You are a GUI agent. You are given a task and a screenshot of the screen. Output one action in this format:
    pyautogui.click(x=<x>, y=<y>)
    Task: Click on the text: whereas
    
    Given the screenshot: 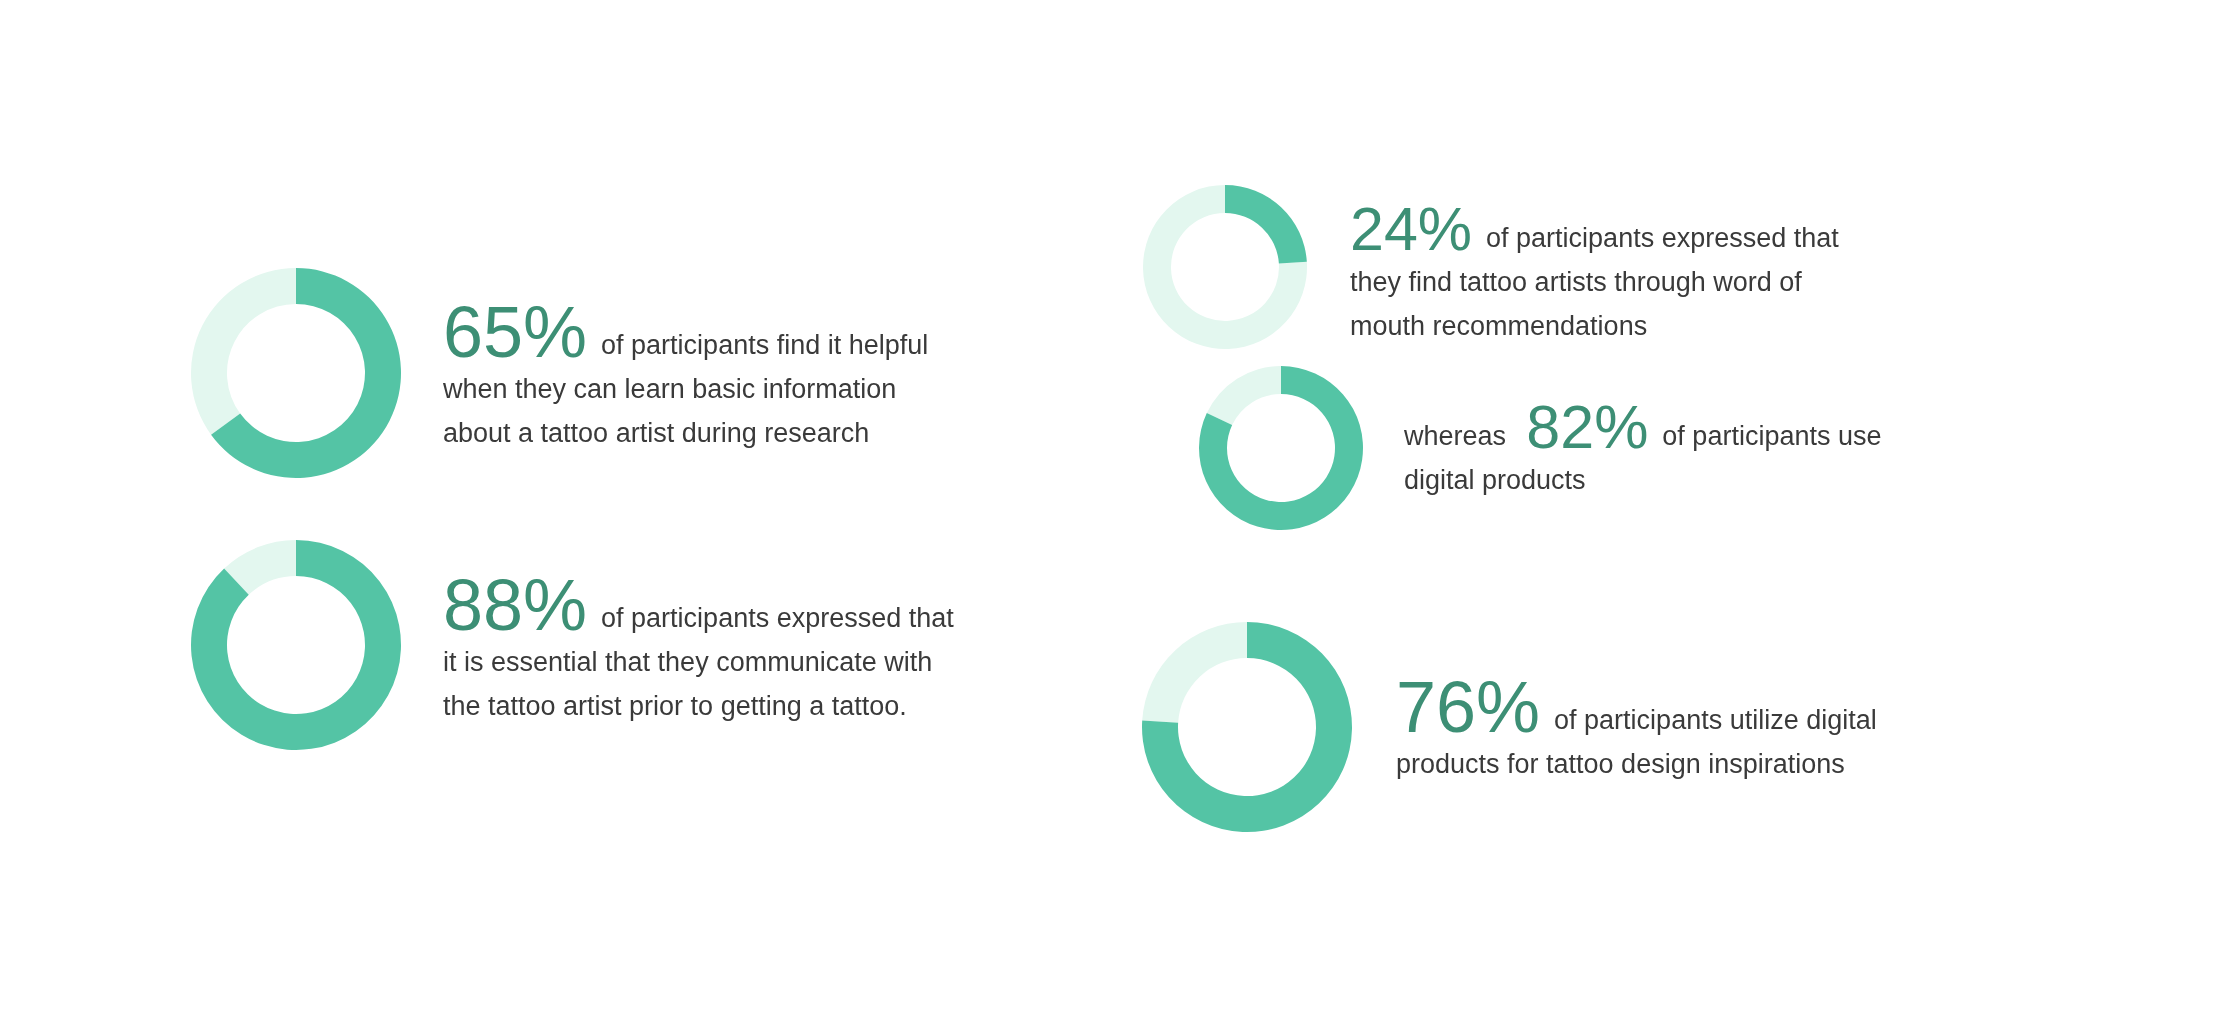 What is the action you would take?
    pyautogui.click(x=1455, y=436)
    